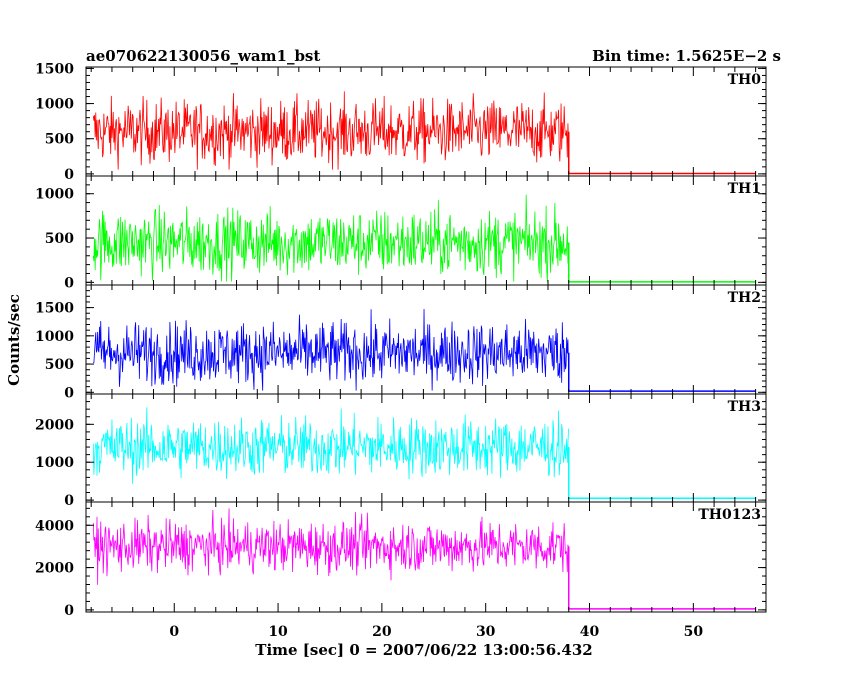 The width and height of the screenshot is (850, 685). What do you see at coordinates (54, 309) in the screenshot?
I see `y-tick-label-th2: 1500` at bounding box center [54, 309].